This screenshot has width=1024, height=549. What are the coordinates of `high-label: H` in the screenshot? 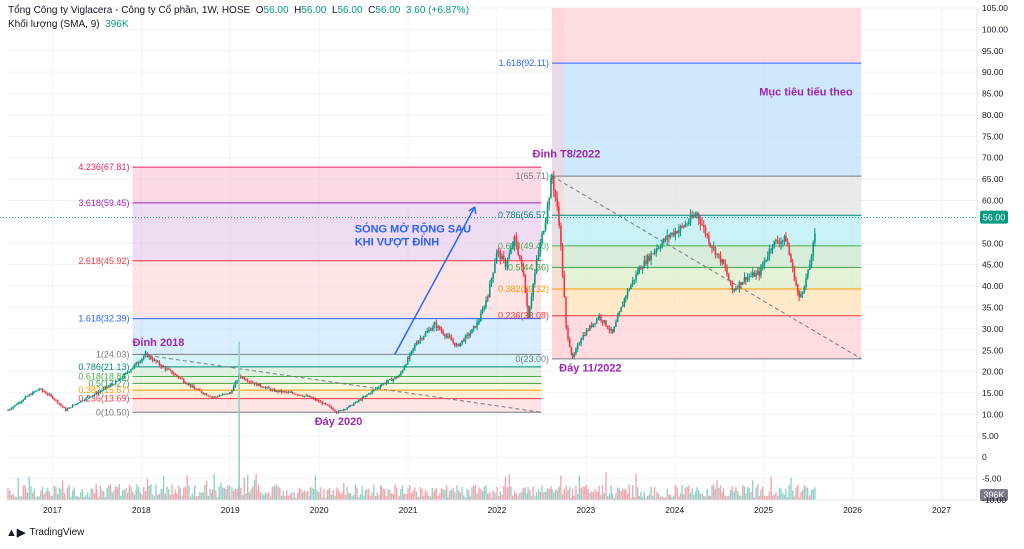 It's located at (298, 10).